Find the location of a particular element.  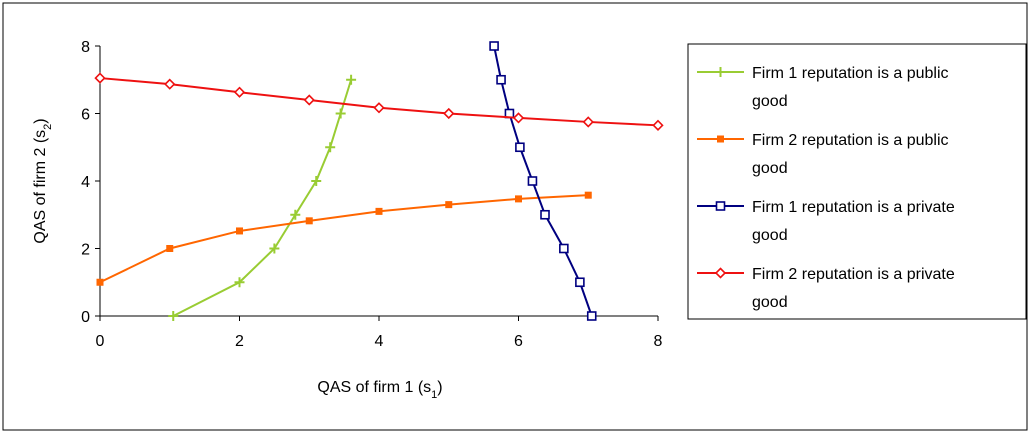

legend-label: Firm 2 reputation is a public good is located at coordinates (850, 154).